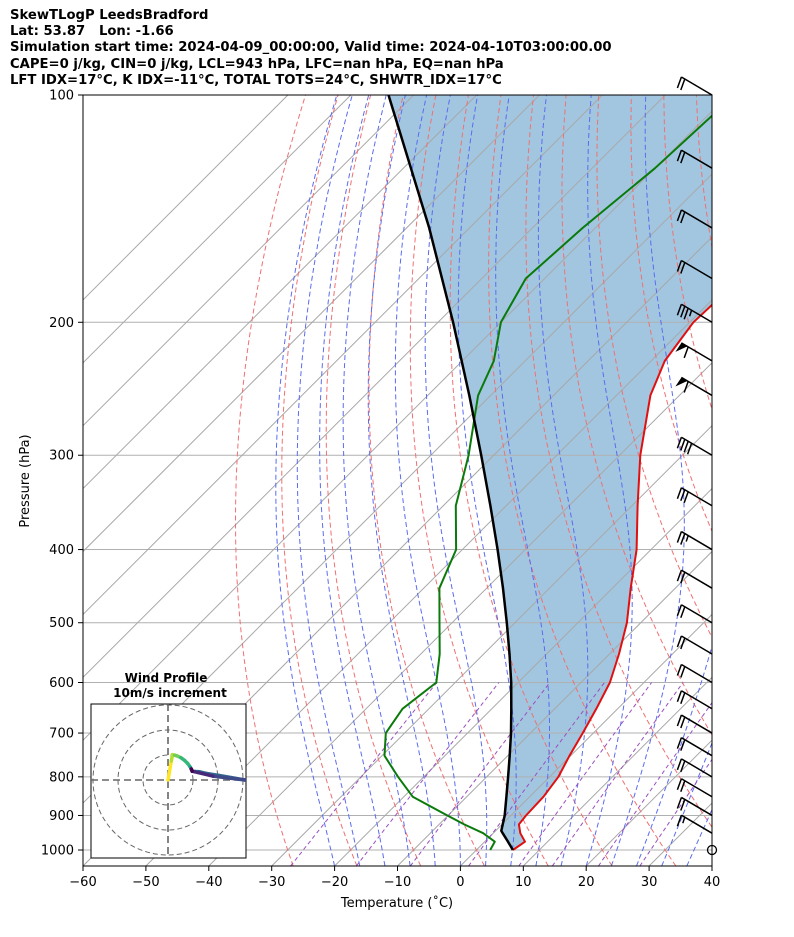 Image resolution: width=794 pixels, height=937 pixels. What do you see at coordinates (460, 882) in the screenshot?
I see `x-tick-label: 0` at bounding box center [460, 882].